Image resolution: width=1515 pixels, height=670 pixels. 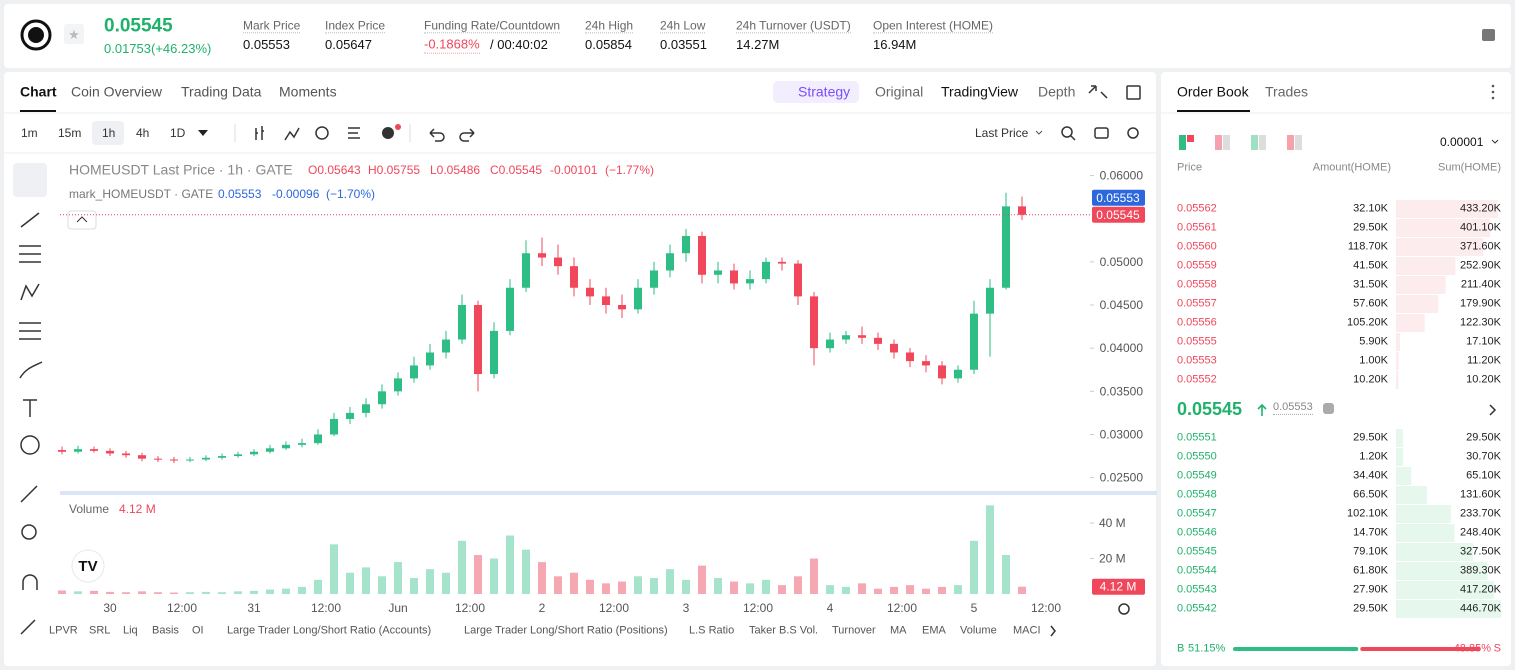 What do you see at coordinates (712, 630) in the screenshot?
I see `indicator: L.S Ratio` at bounding box center [712, 630].